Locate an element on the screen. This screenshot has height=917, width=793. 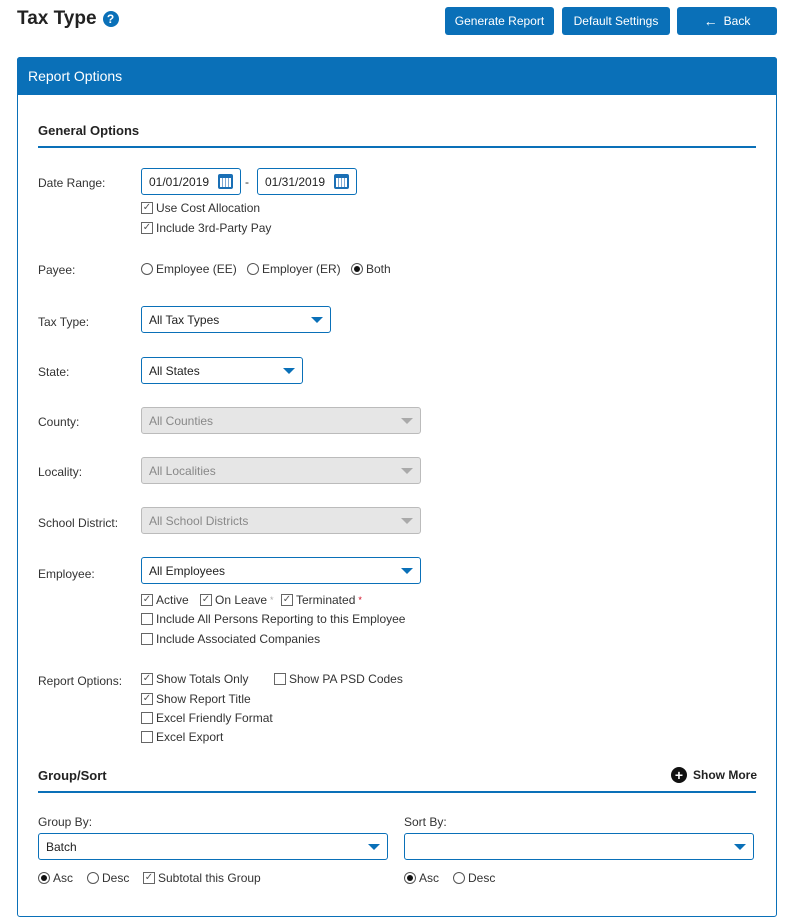
panel-header: Report Options is located at coordinates (397, 76).